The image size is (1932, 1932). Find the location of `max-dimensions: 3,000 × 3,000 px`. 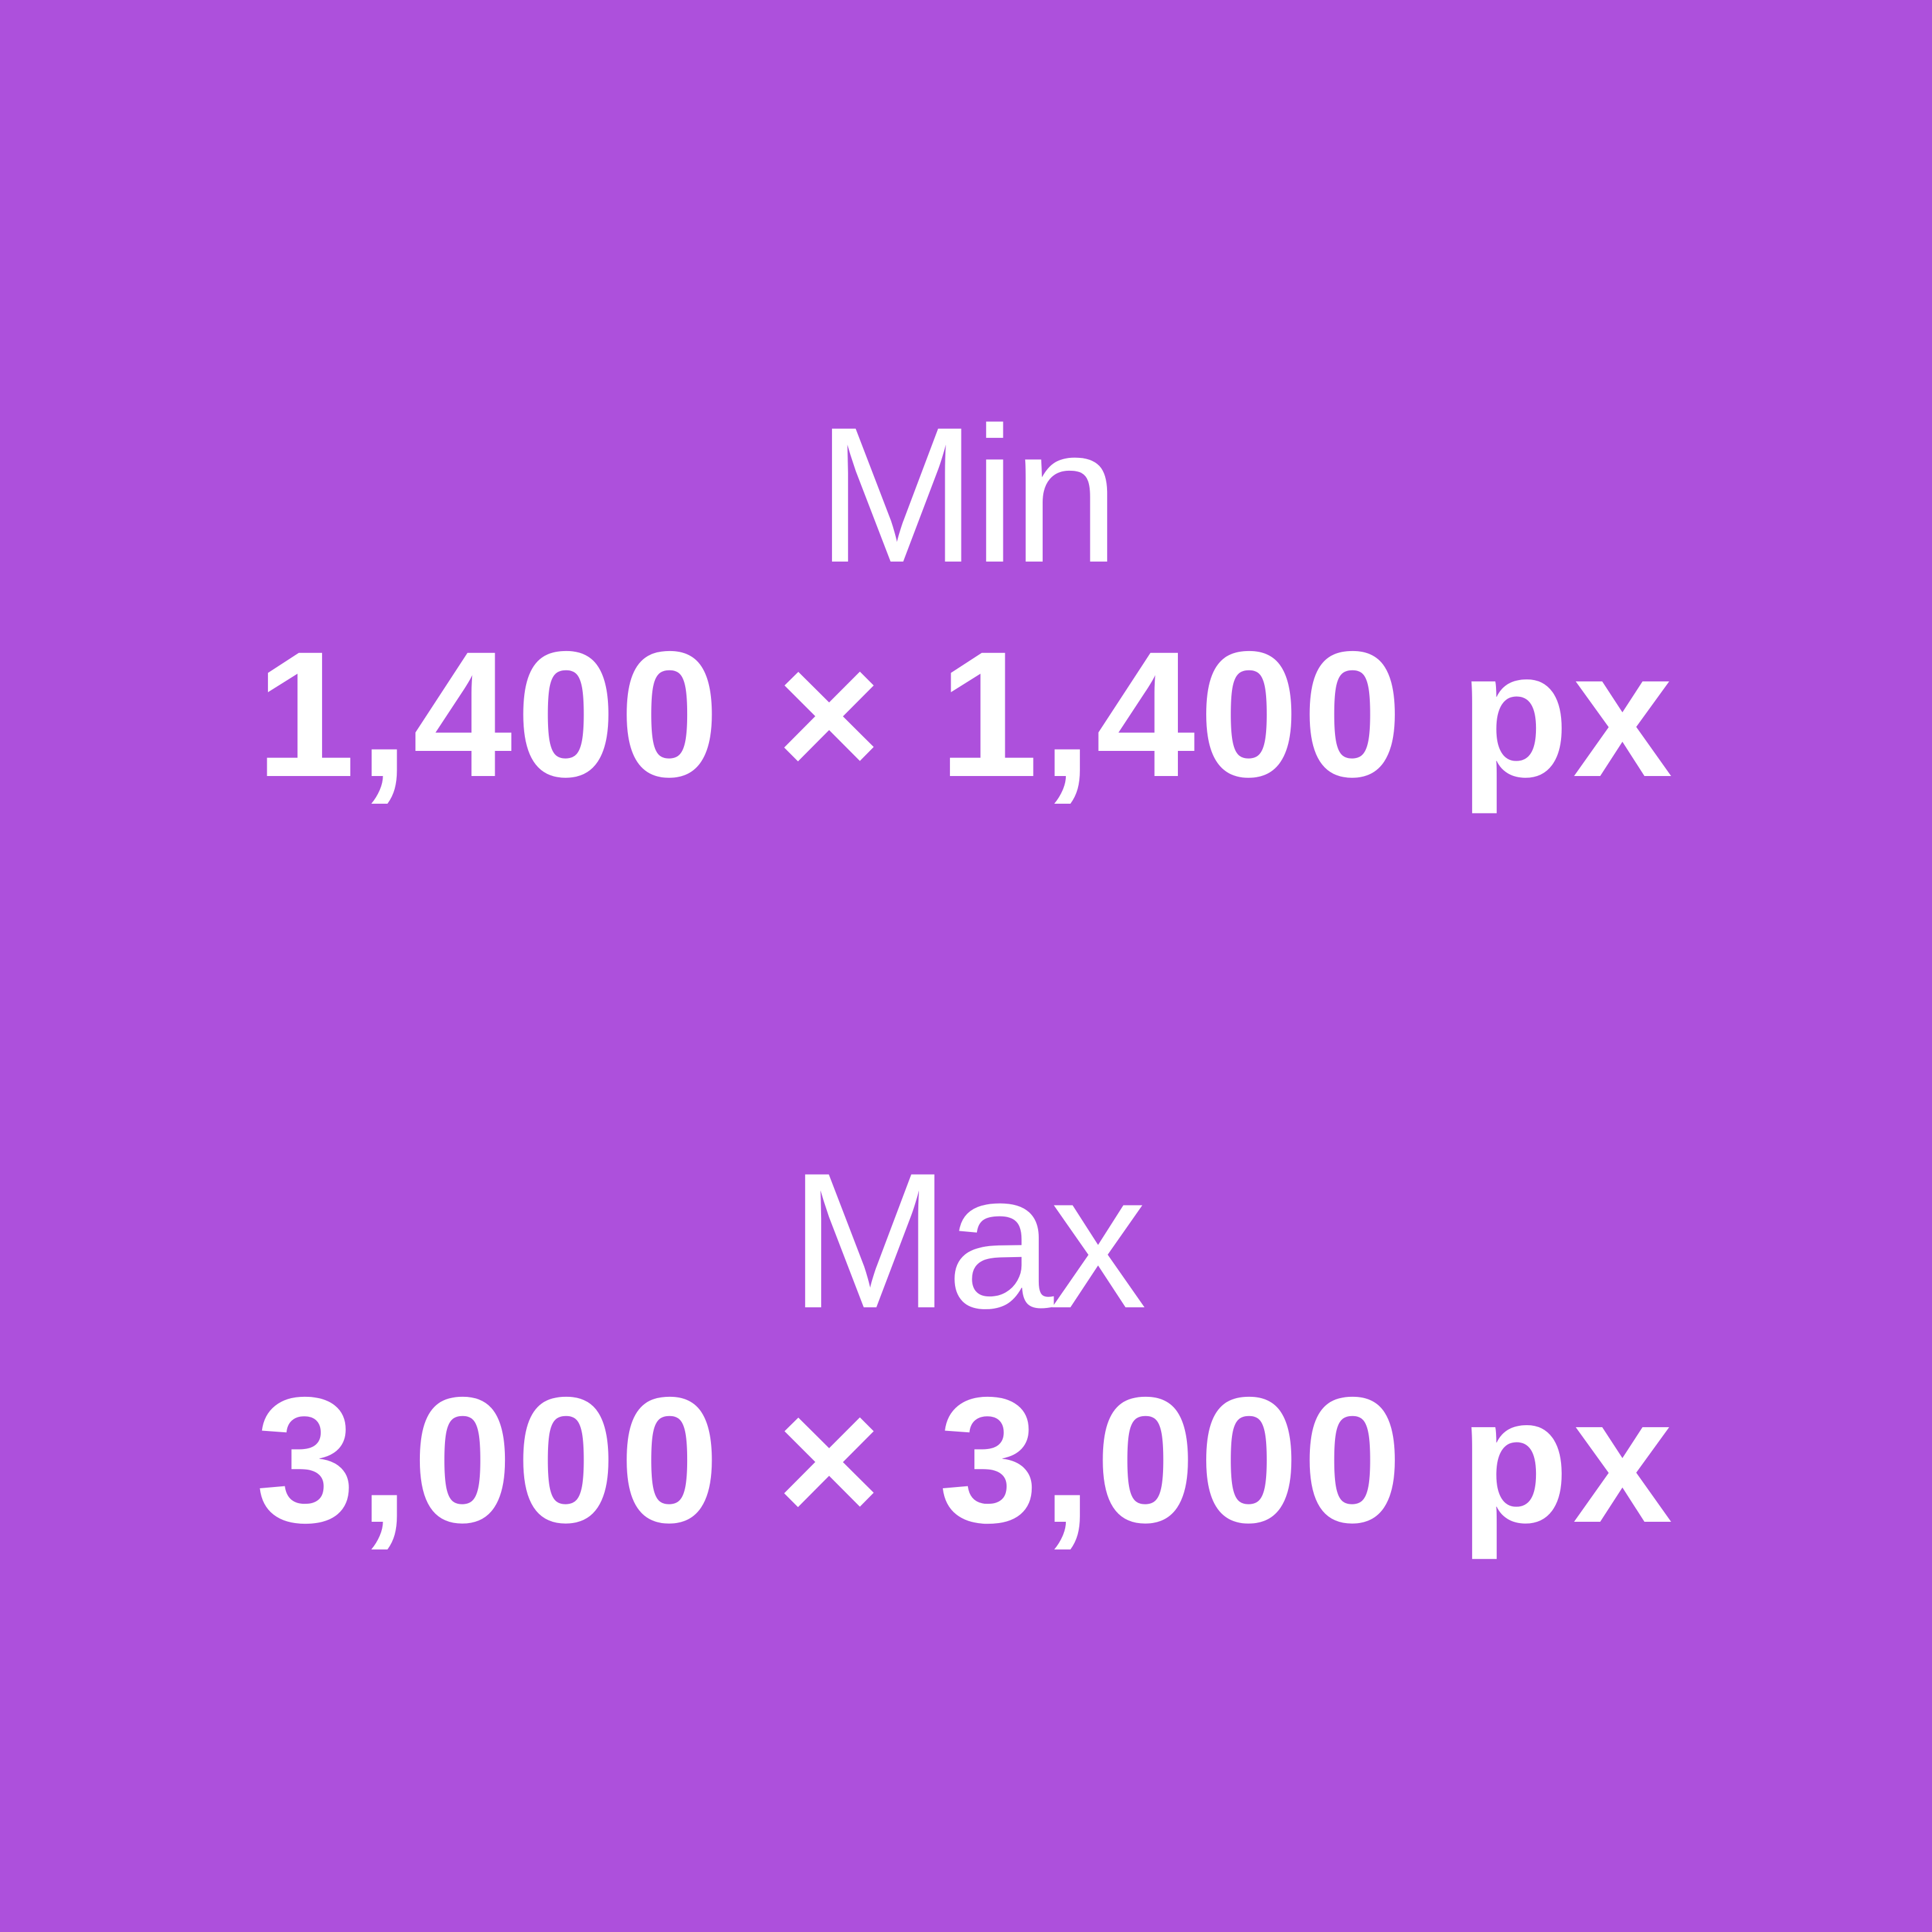

max-dimensions: 3,000 × 3,000 px is located at coordinates (966, 1459).